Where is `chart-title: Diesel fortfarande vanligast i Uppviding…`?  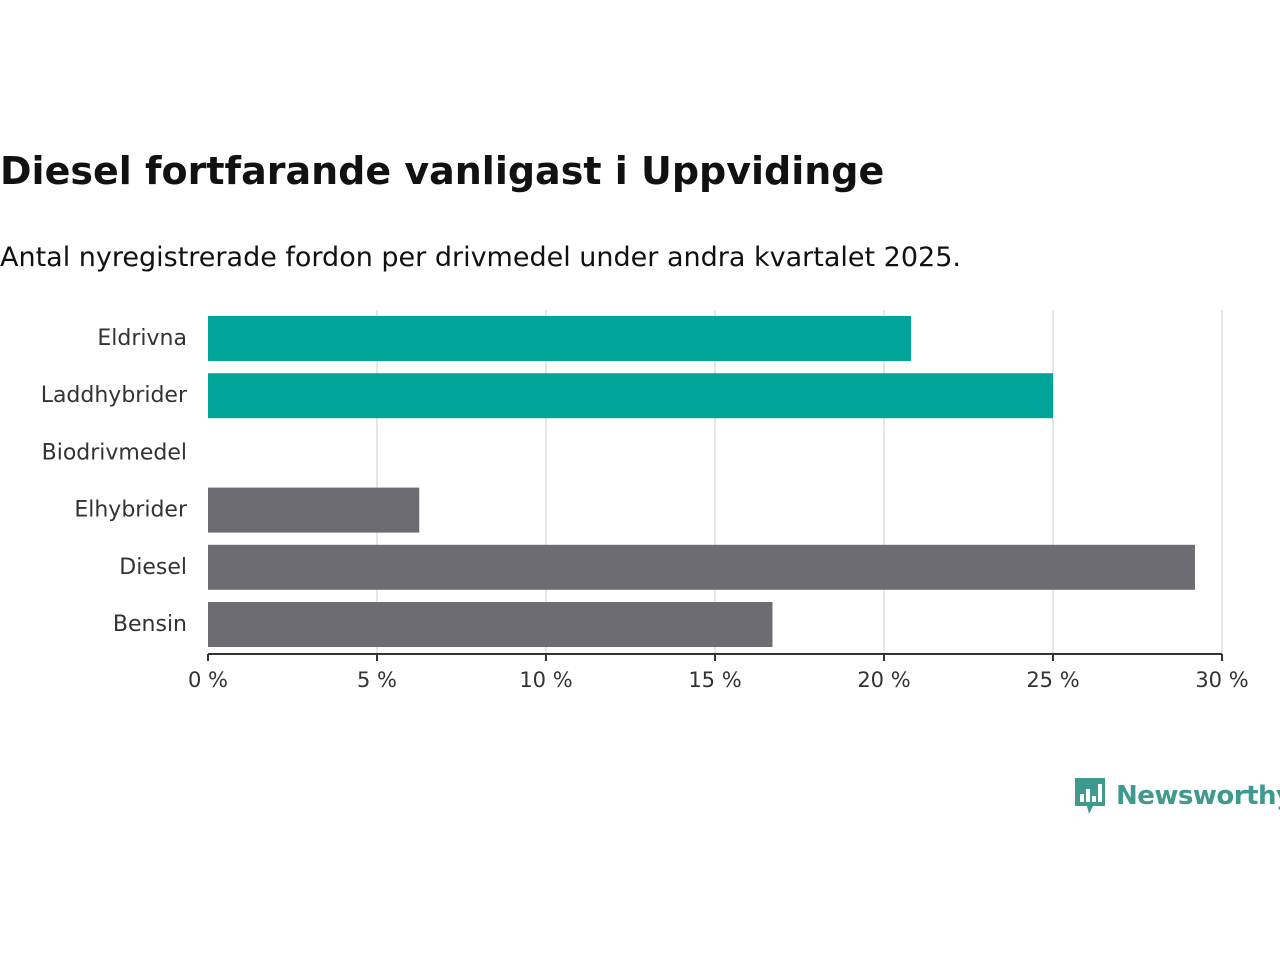
chart-title: Diesel fortfarande vanligast i Uppviding… is located at coordinates (442, 171).